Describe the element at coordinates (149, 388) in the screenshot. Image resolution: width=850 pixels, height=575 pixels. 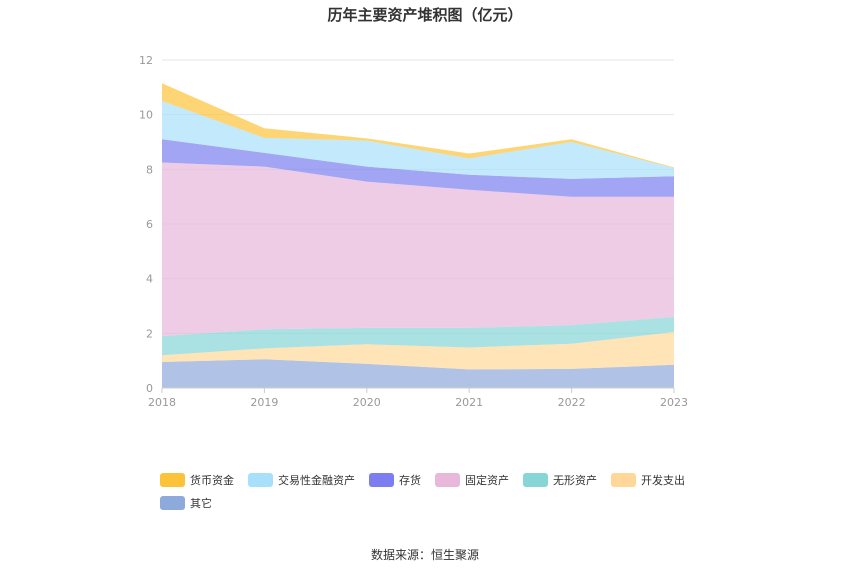
I see `y-tick-label: 0` at that location.